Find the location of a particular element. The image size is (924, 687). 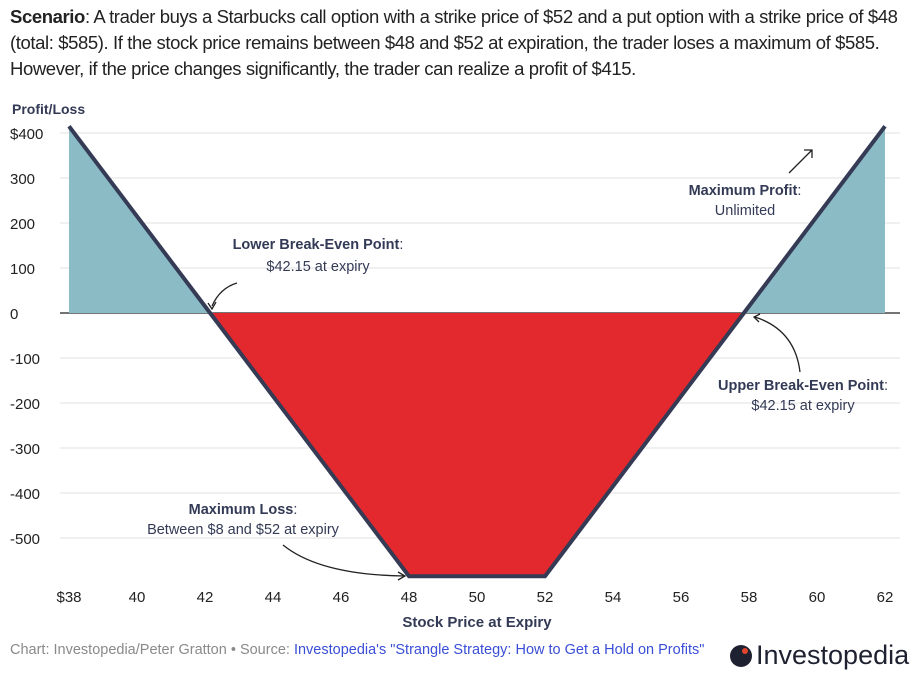

x-tick-label: 62 is located at coordinates (885, 597).